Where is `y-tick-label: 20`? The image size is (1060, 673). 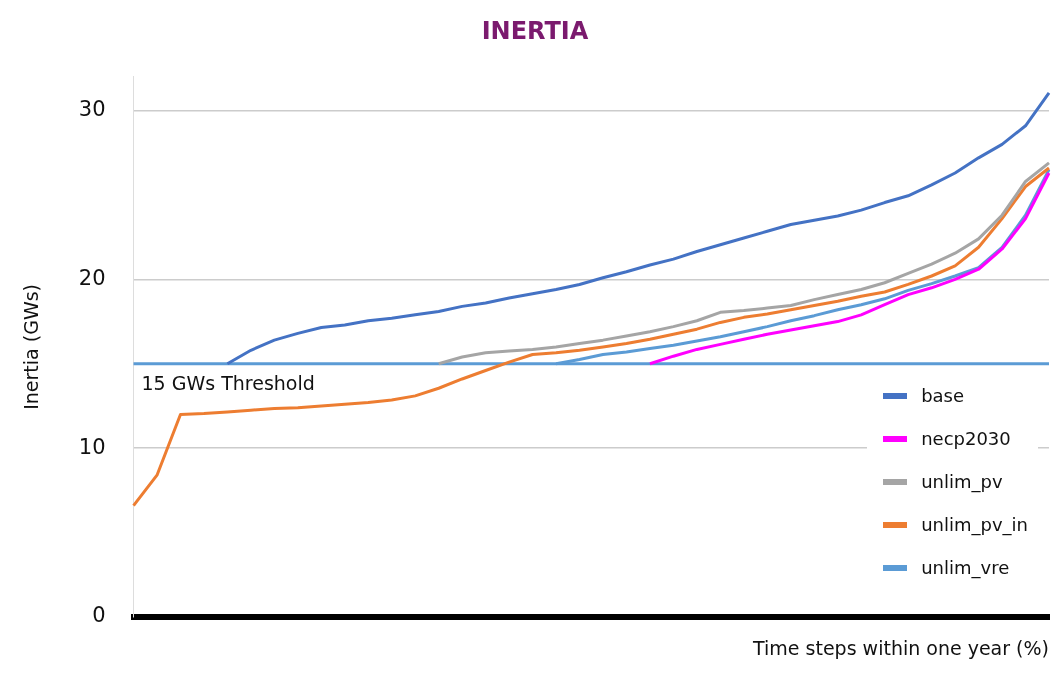 y-tick-label: 20 is located at coordinates (92, 277).